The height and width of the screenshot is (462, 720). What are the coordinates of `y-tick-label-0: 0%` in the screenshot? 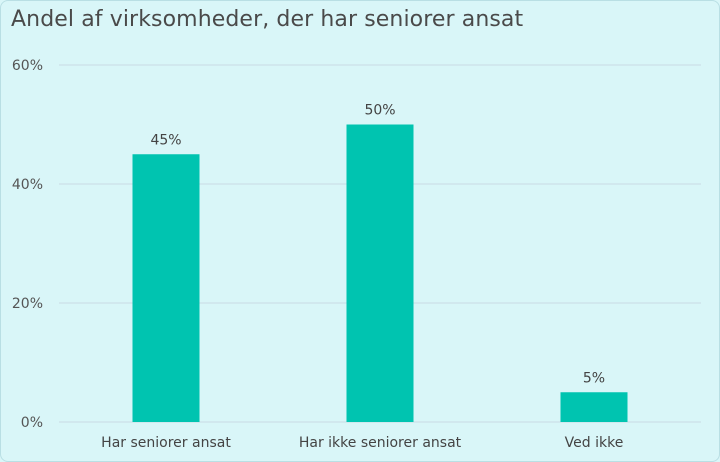 It's located at (32, 423).